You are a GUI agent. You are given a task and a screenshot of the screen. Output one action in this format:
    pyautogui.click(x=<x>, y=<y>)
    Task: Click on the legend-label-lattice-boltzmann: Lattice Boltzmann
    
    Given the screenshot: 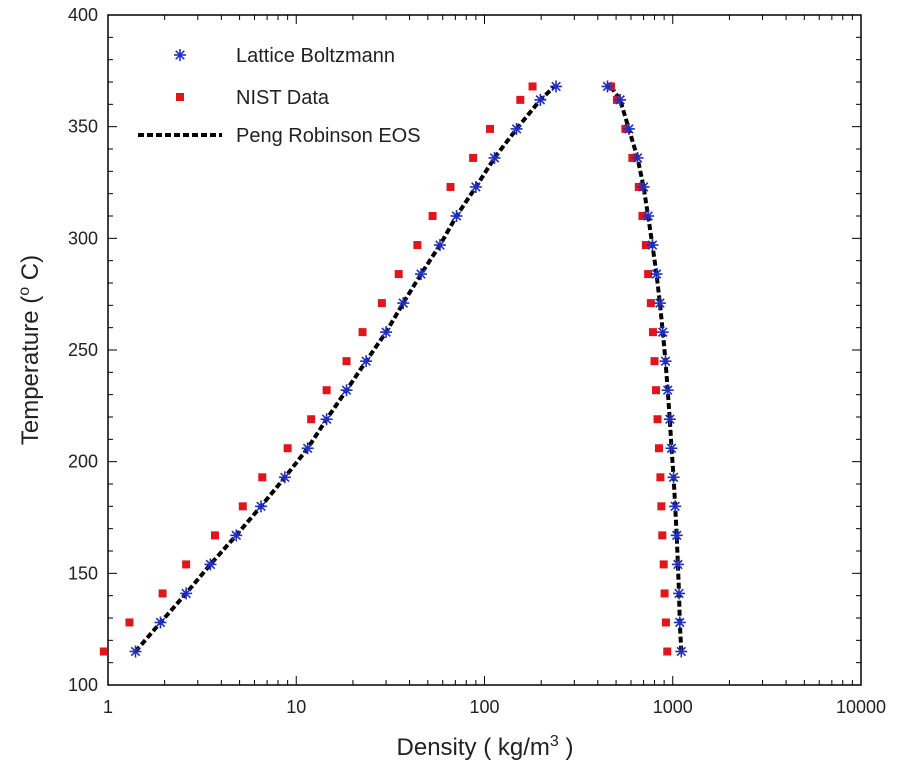 What is the action you would take?
    pyautogui.click(x=315, y=56)
    